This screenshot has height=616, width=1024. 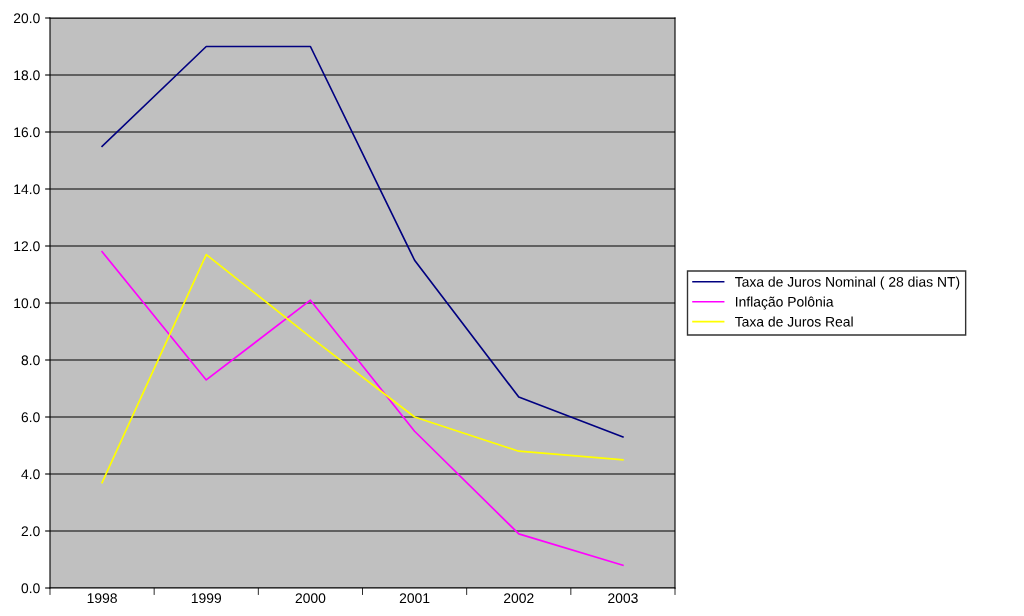 What do you see at coordinates (27, 132) in the screenshot?
I see `y-tick-label: 16.0` at bounding box center [27, 132].